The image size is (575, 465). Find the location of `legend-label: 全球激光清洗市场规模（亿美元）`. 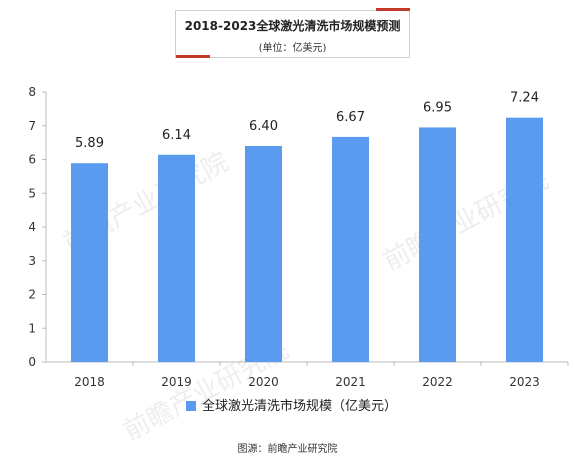

legend-label: 全球激光清洗市场规模（亿美元） is located at coordinates (299, 406).